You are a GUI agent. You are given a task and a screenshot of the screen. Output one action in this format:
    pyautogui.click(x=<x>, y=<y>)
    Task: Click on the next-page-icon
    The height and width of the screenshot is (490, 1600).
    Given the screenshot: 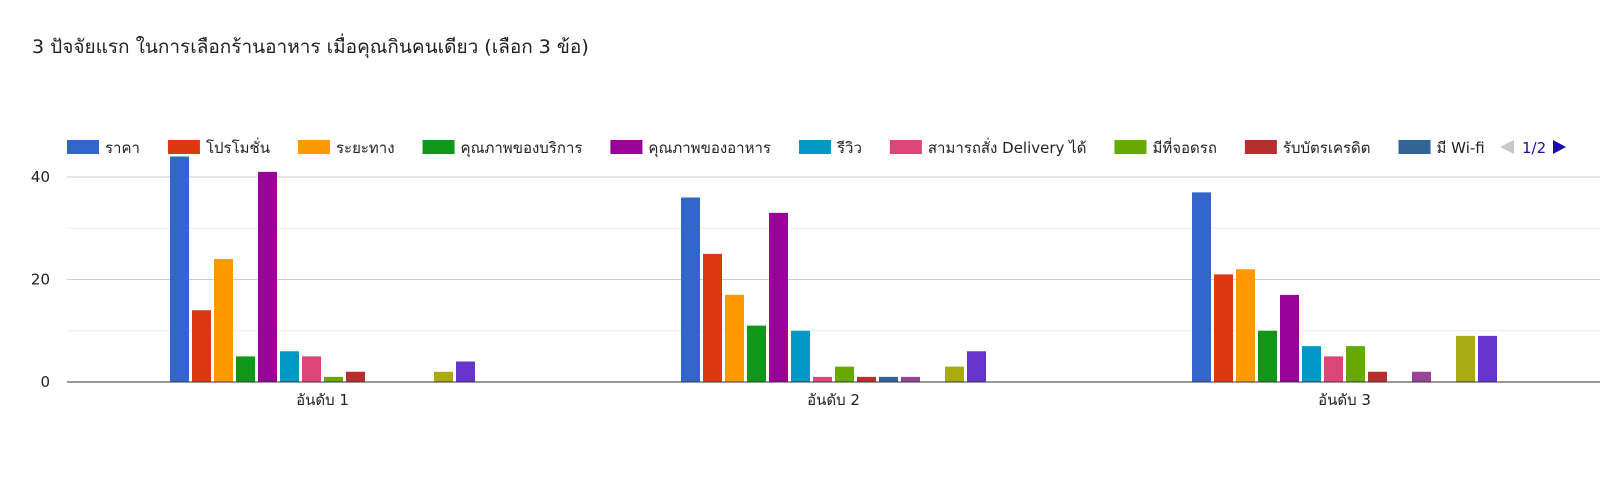 What is the action you would take?
    pyautogui.click(x=1559, y=147)
    